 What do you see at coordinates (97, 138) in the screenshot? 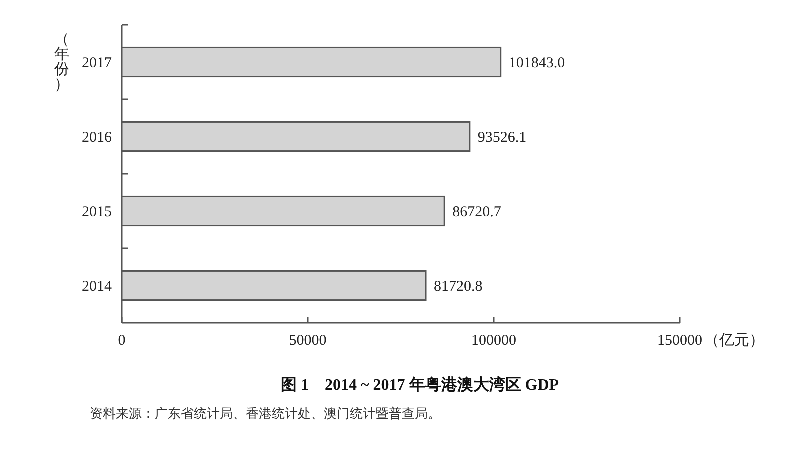
I see `y-tick-label: 2016` at bounding box center [97, 138].